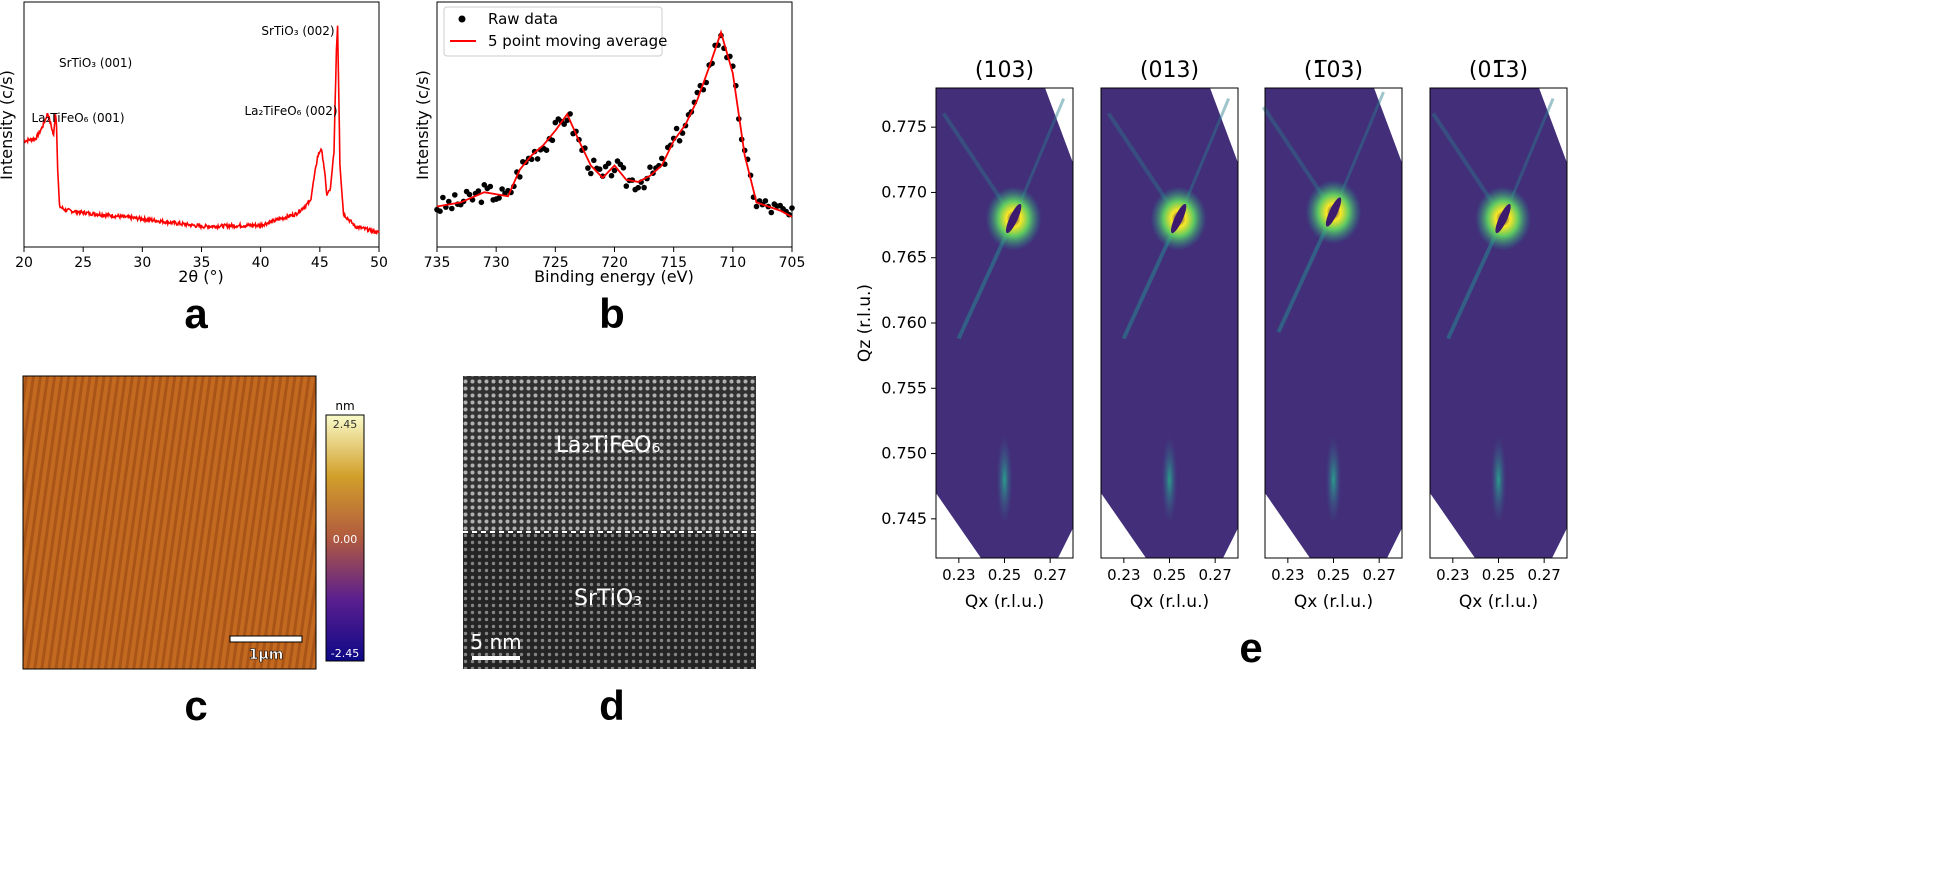 This screenshot has width=1945, height=894. I want to click on panel-b-xtick-label: 725, so click(555, 263).